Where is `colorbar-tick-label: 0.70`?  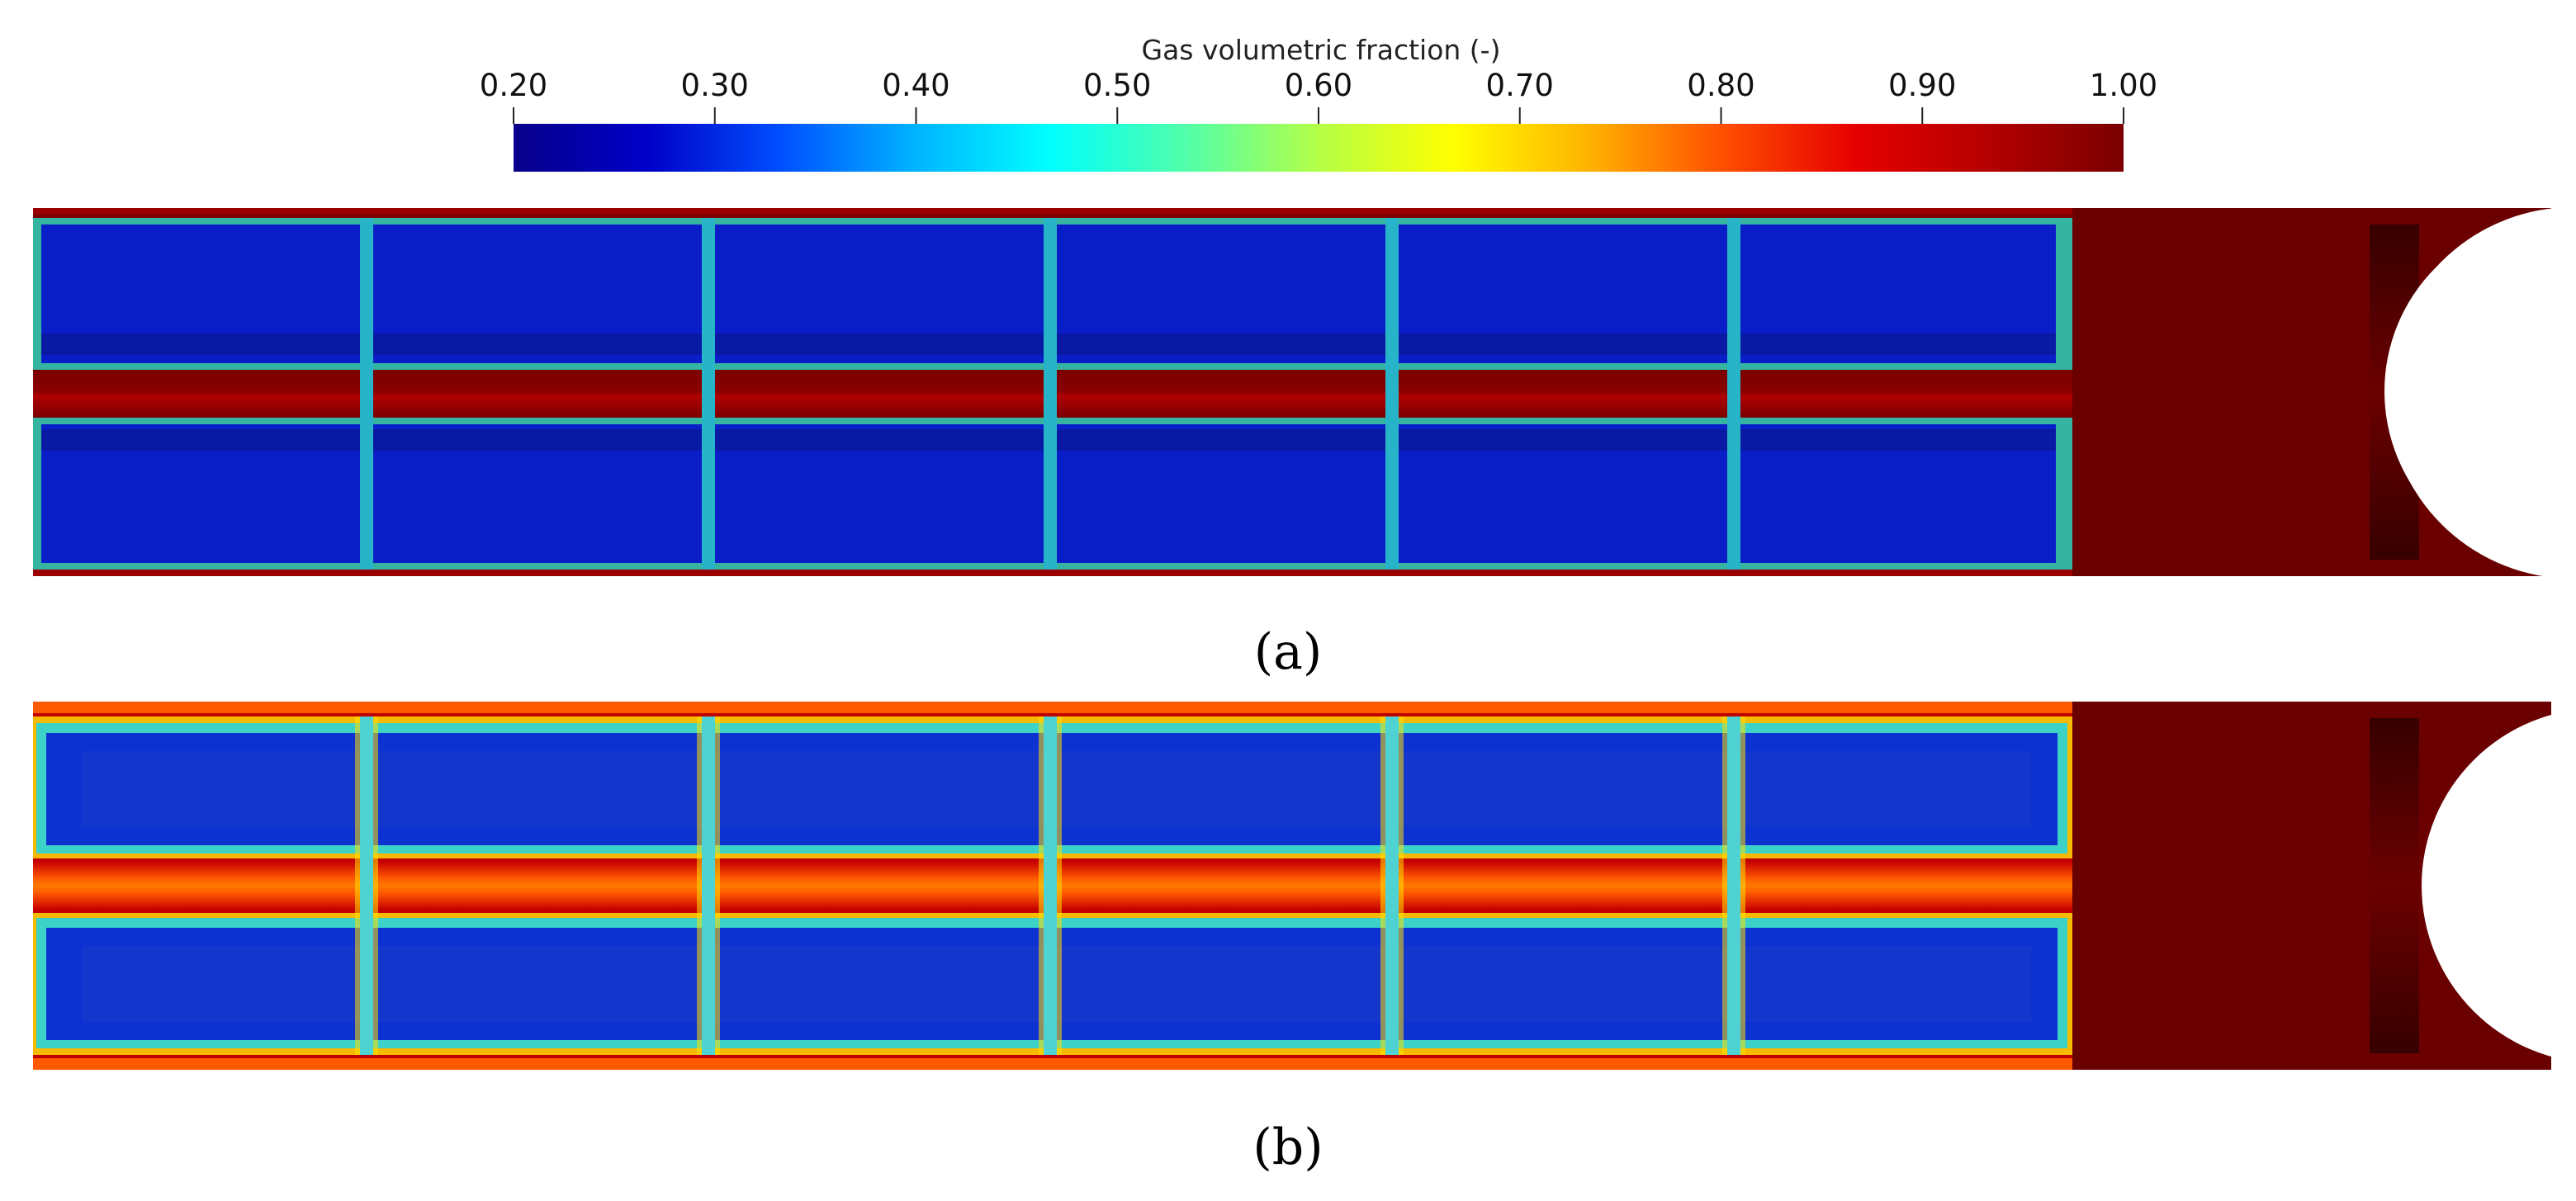
colorbar-tick-label: 0.70 is located at coordinates (1520, 85).